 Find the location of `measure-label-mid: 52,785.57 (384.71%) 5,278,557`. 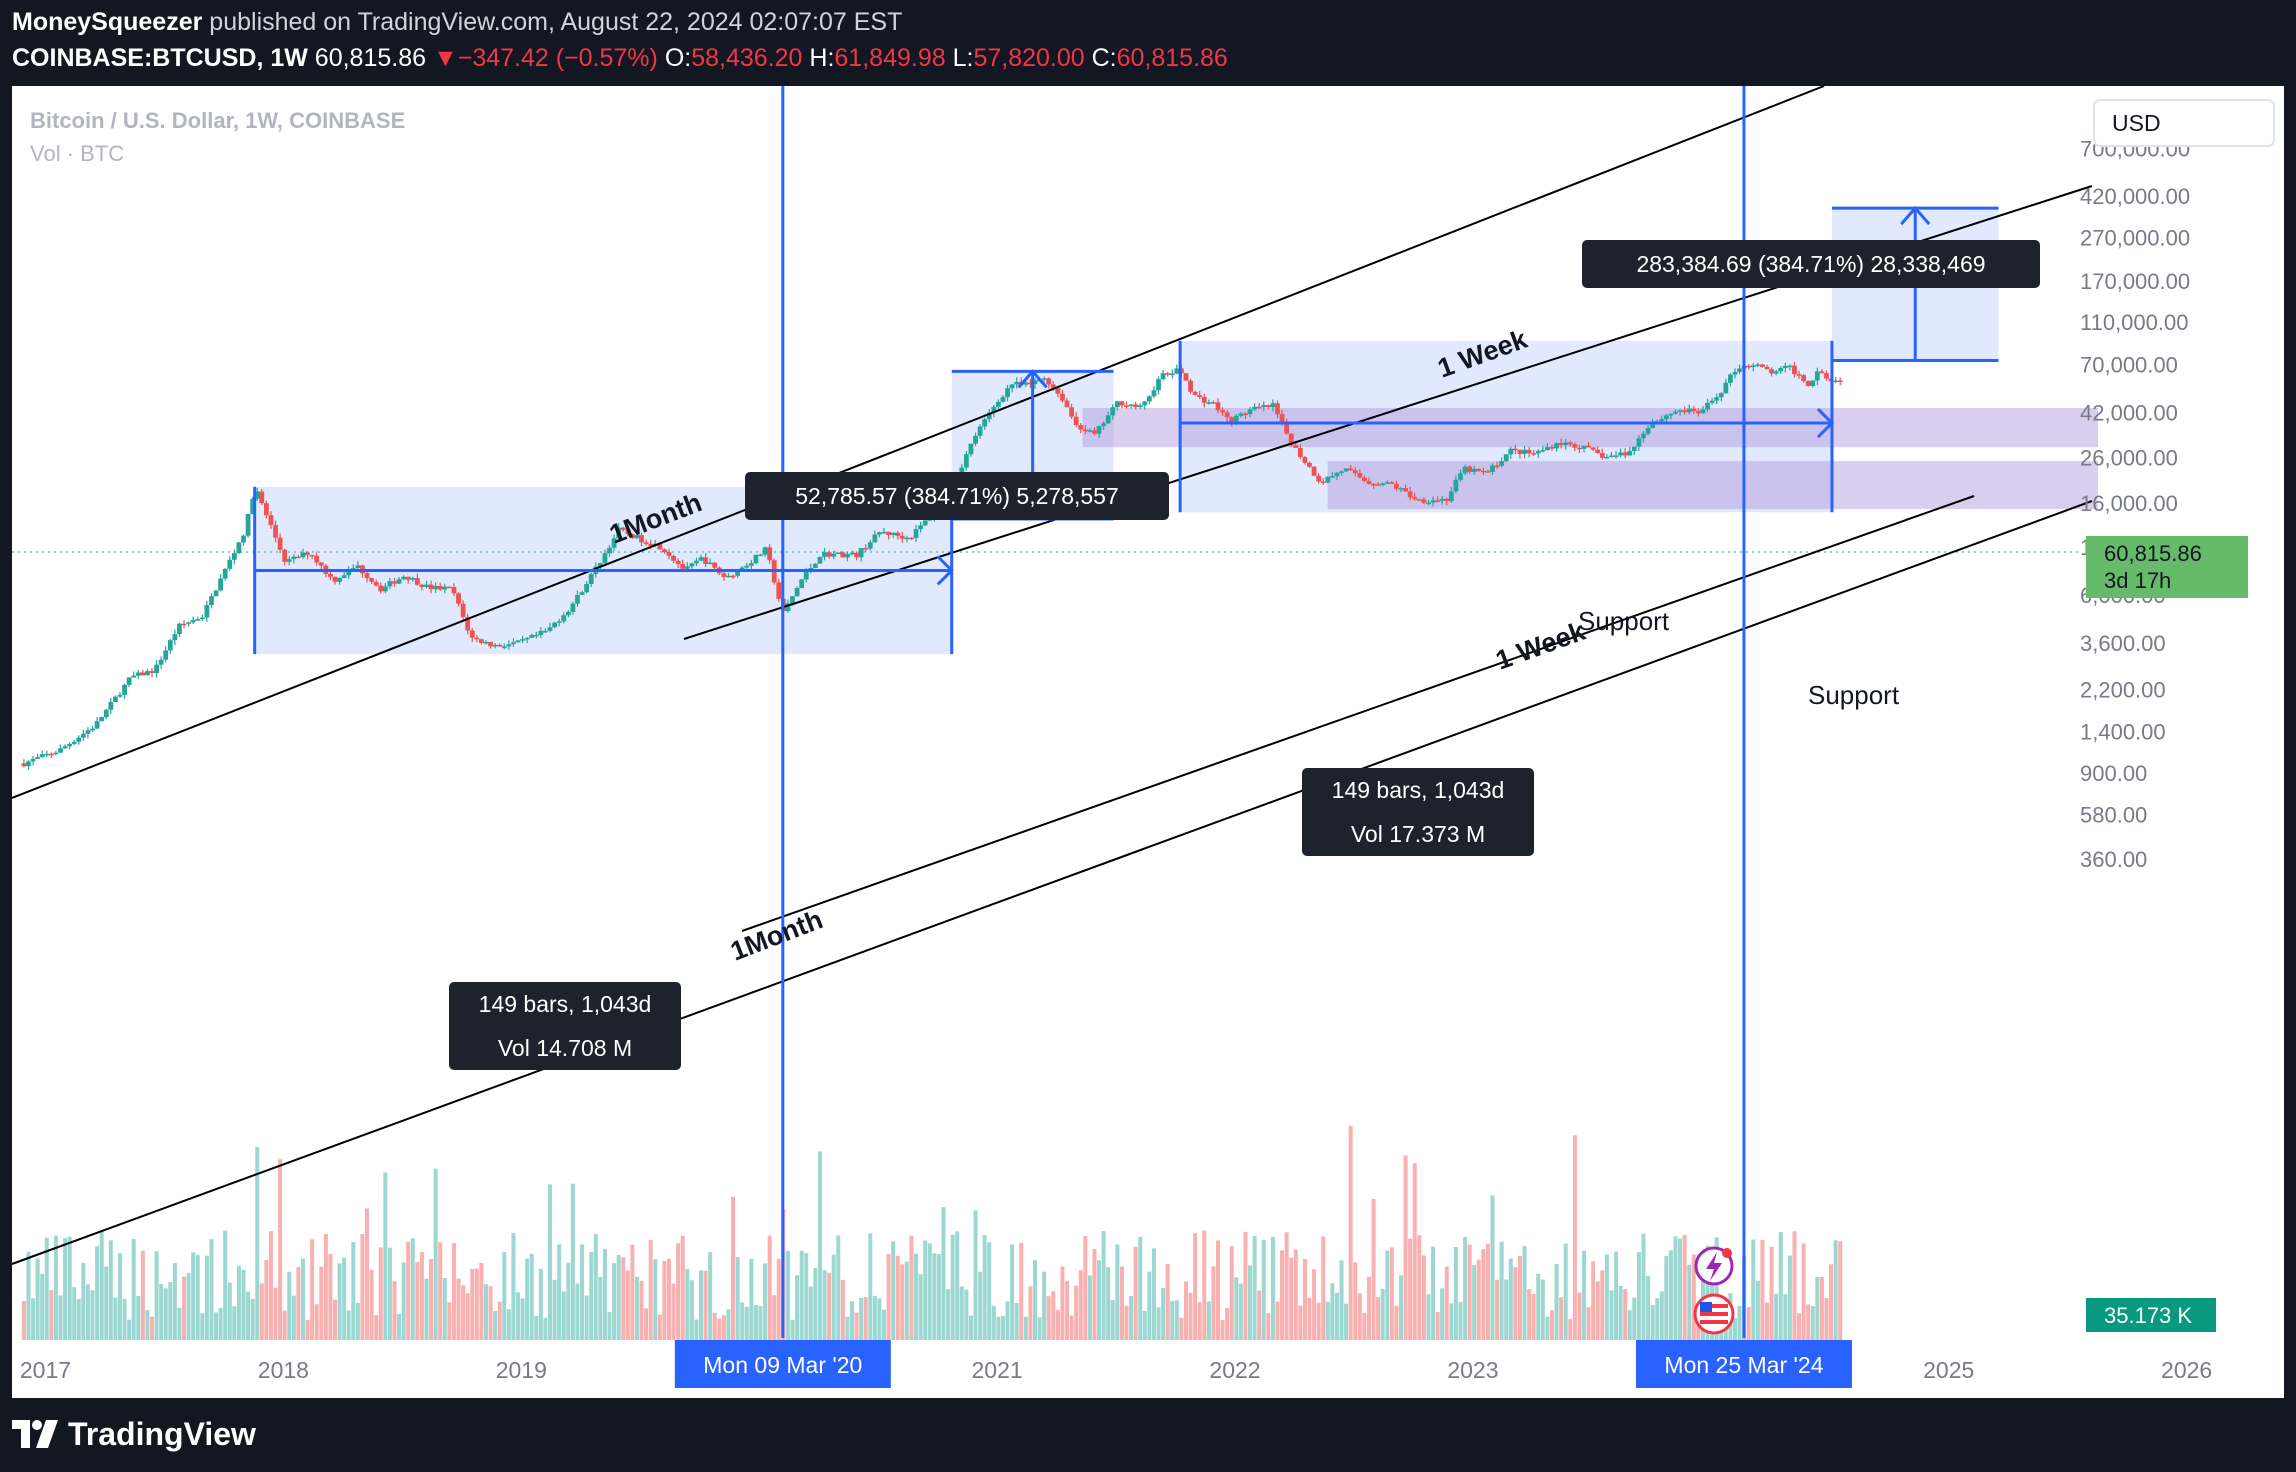

measure-label-mid: 52,785.57 (384.71%) 5,278,557 is located at coordinates (957, 496).